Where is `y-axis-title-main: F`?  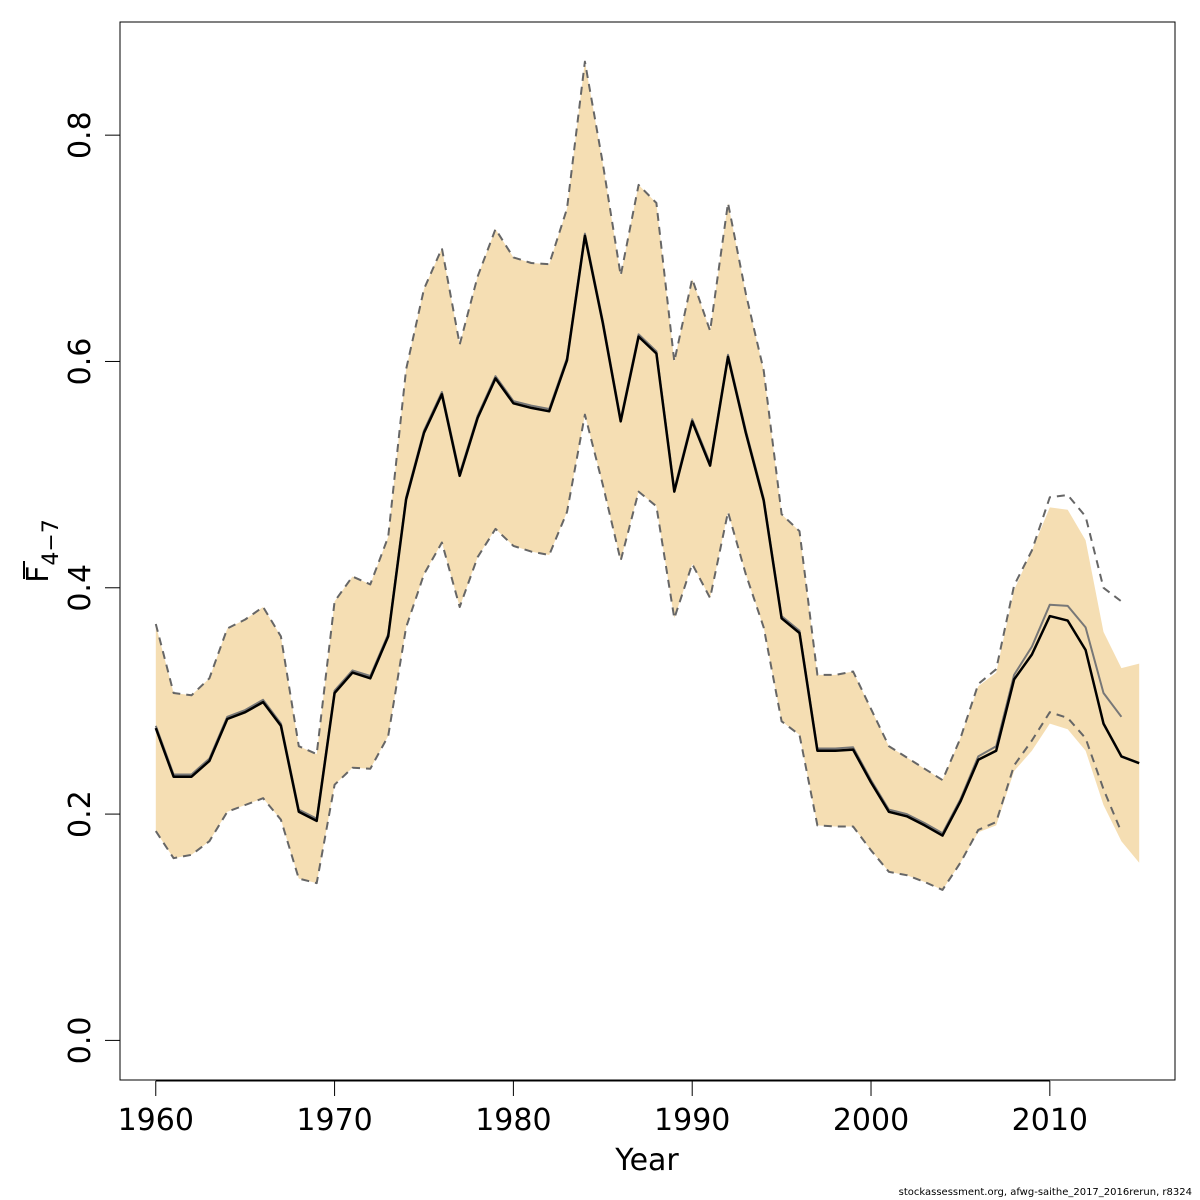
y-axis-title-main: F is located at coordinates (38, 574).